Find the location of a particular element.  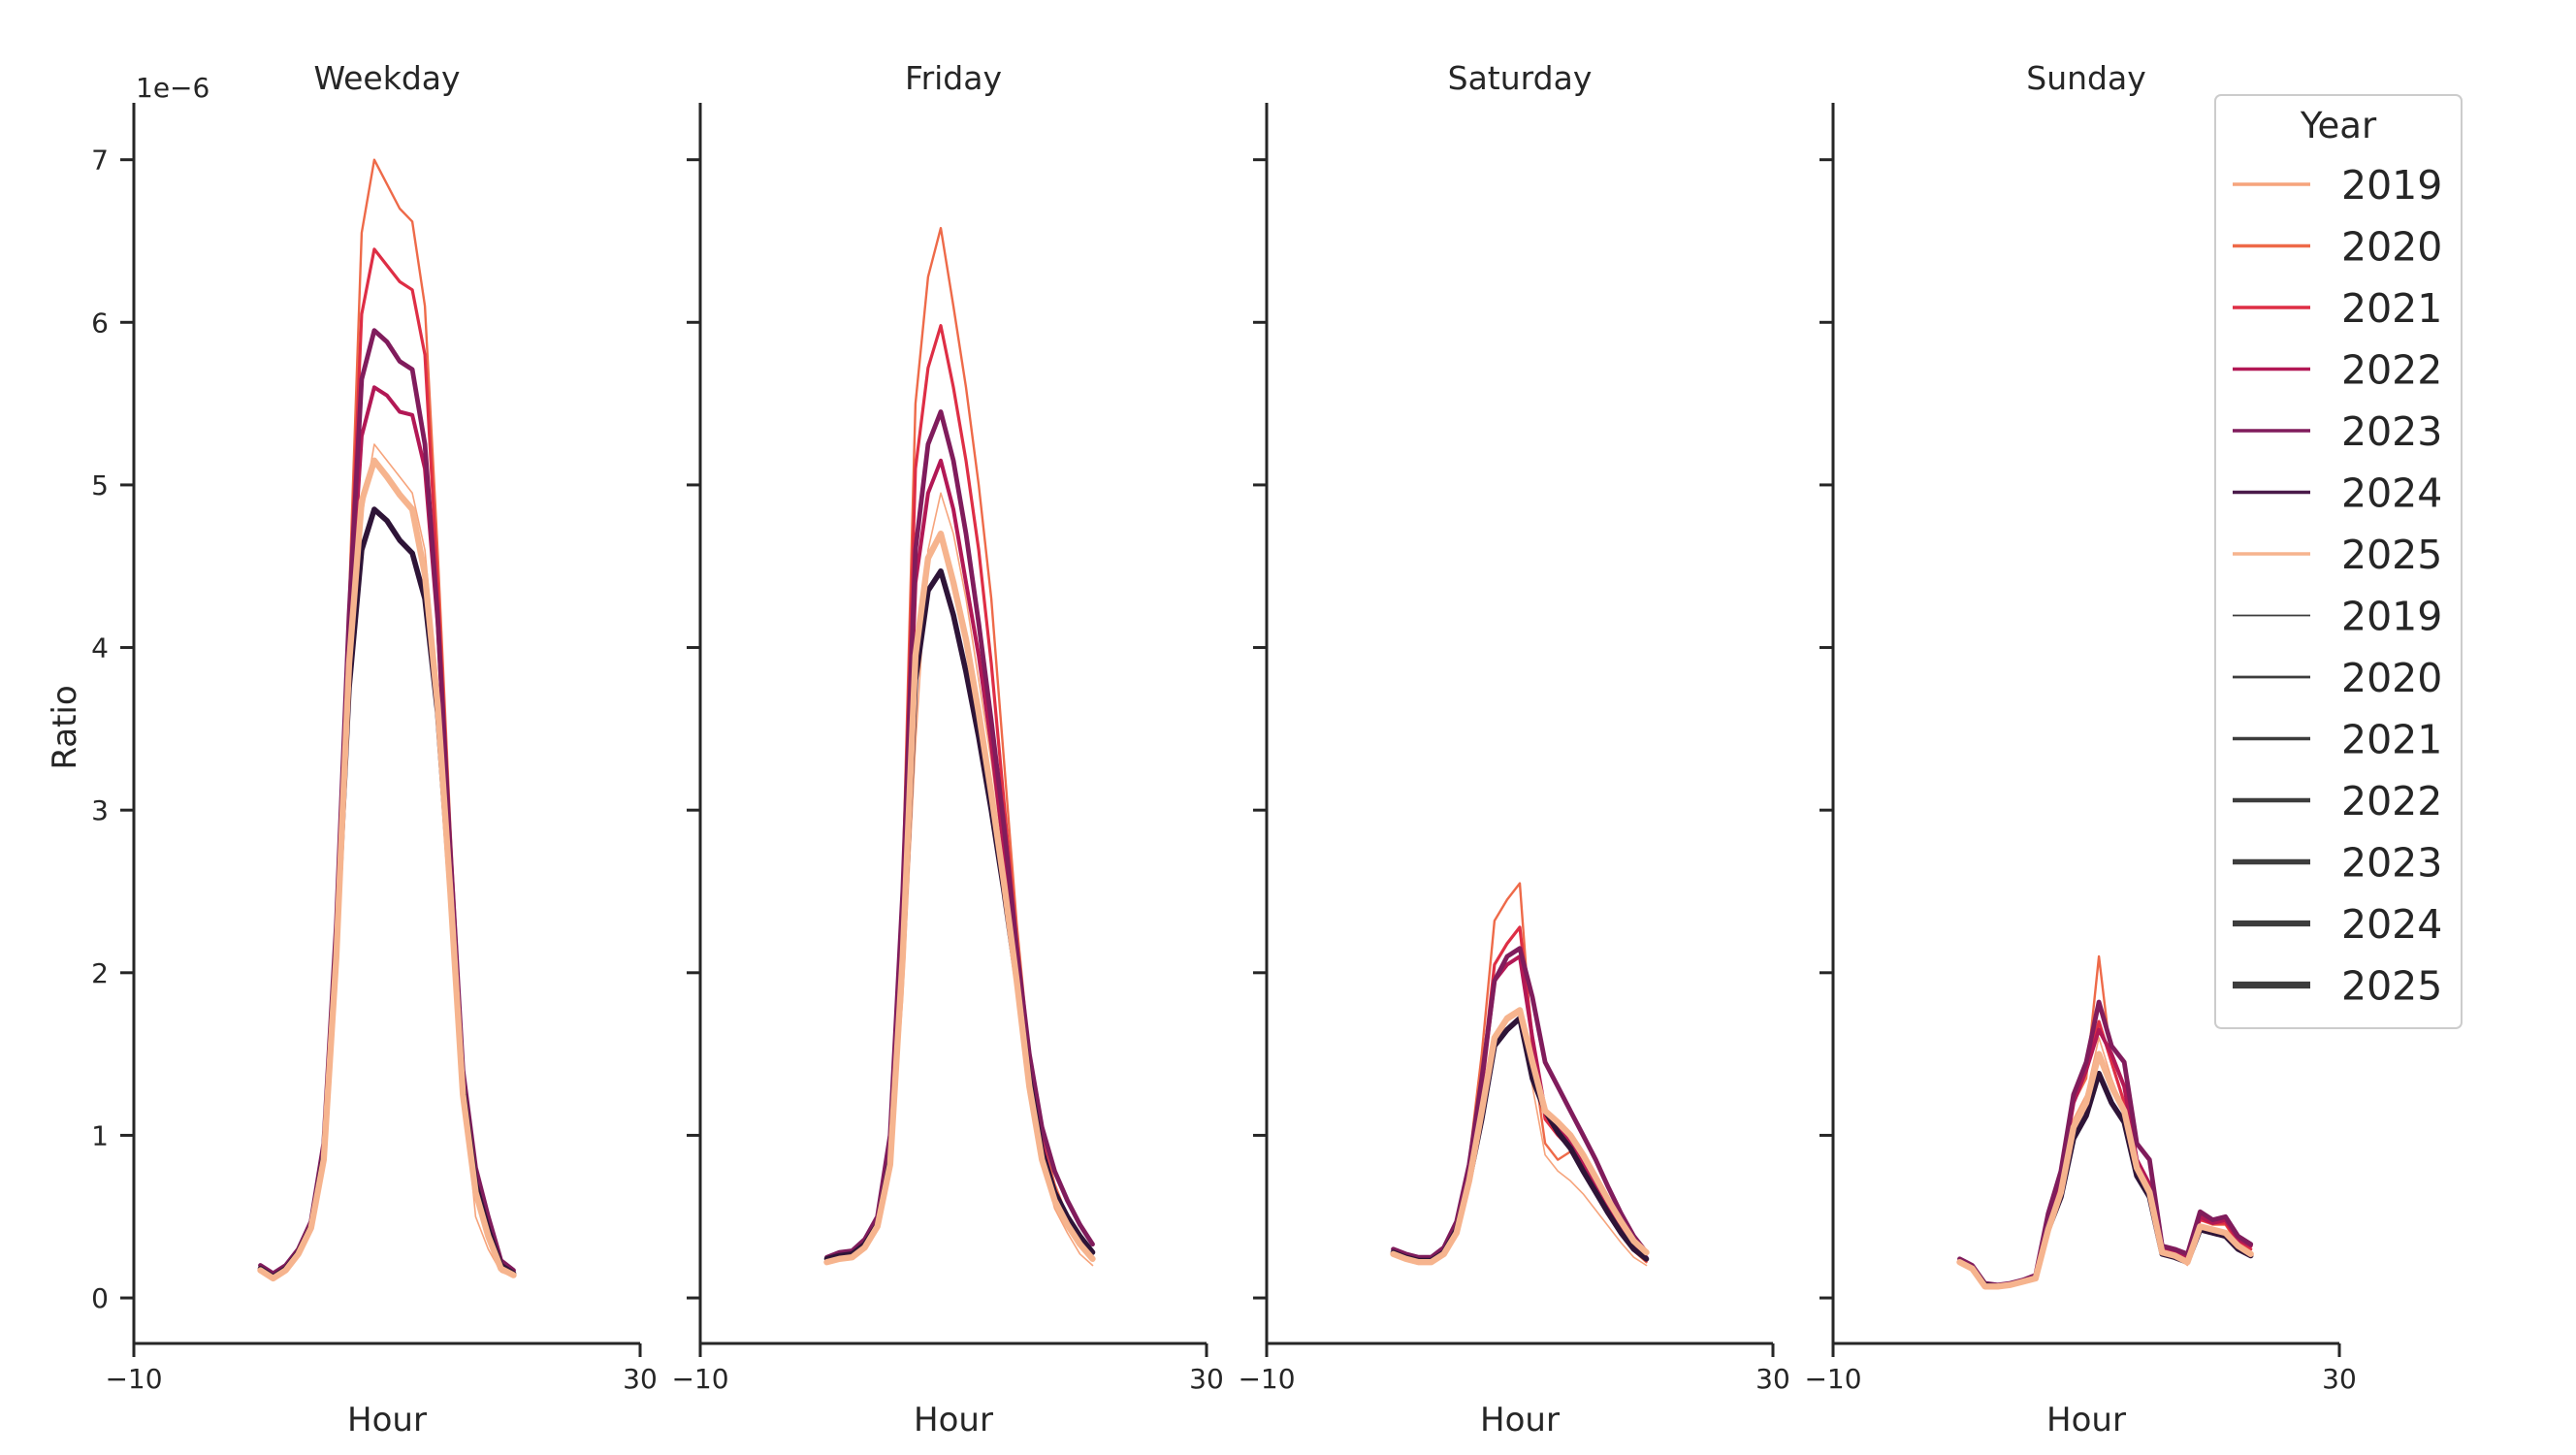

y-tick-label: 4 is located at coordinates (100, 648).